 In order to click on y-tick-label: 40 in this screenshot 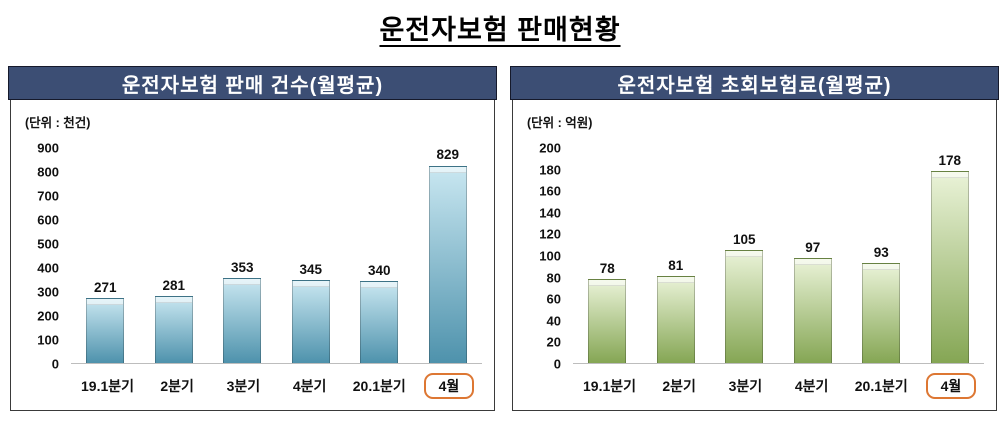, I will do `click(553, 321)`.